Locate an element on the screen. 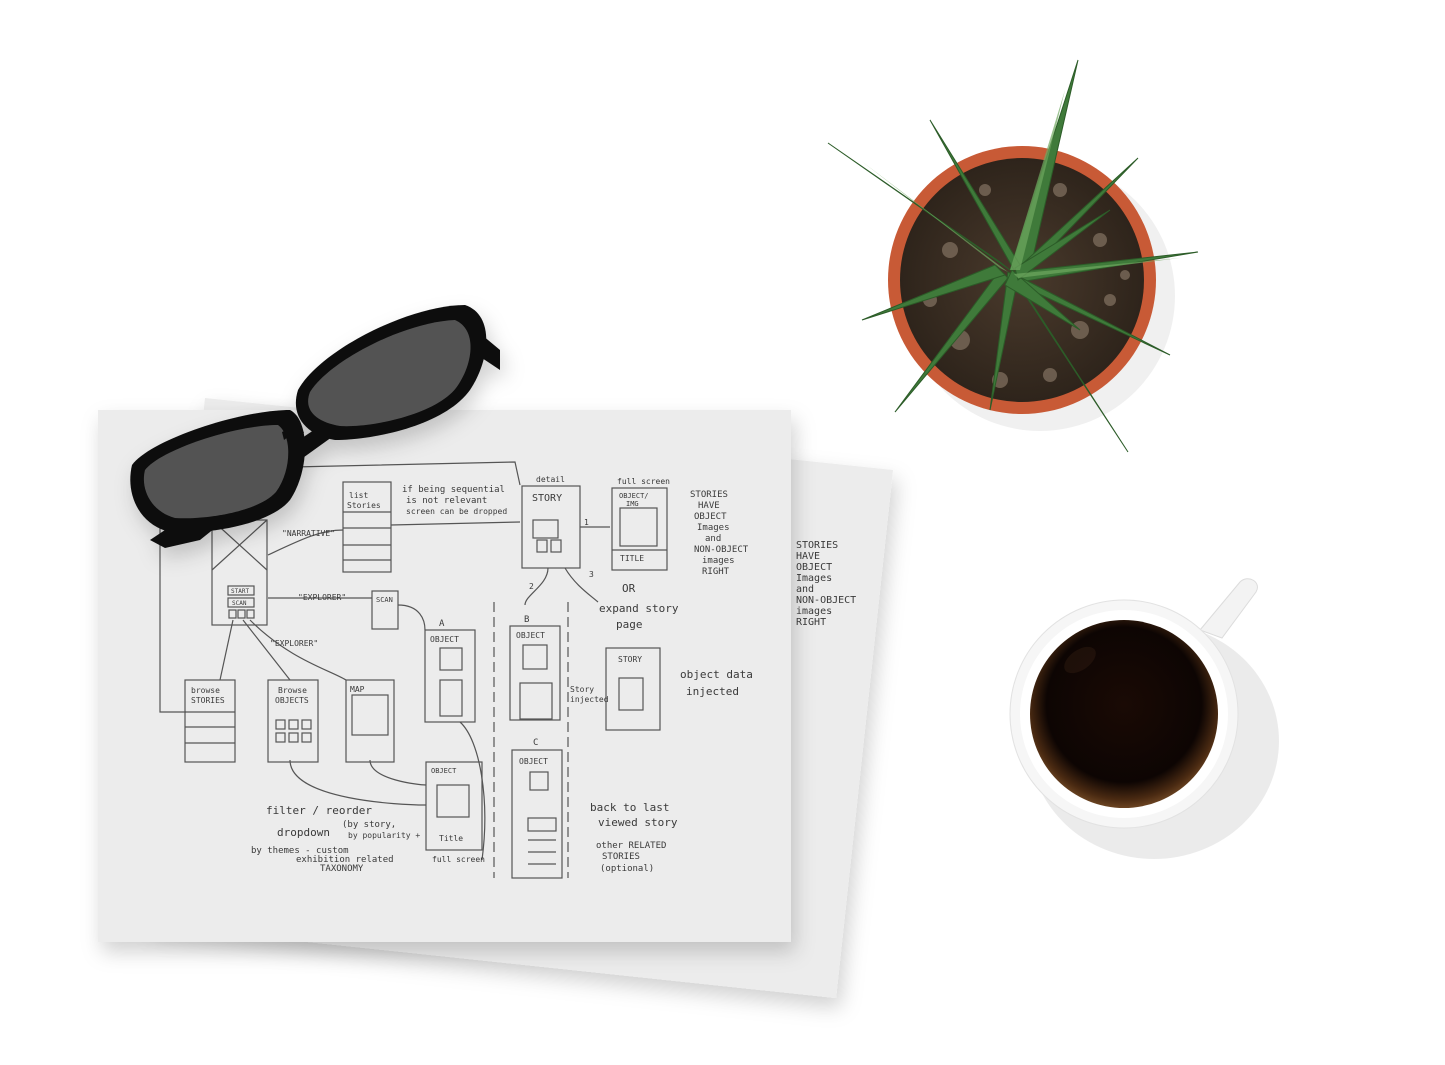  svg-text: page is located at coordinates (629, 624).